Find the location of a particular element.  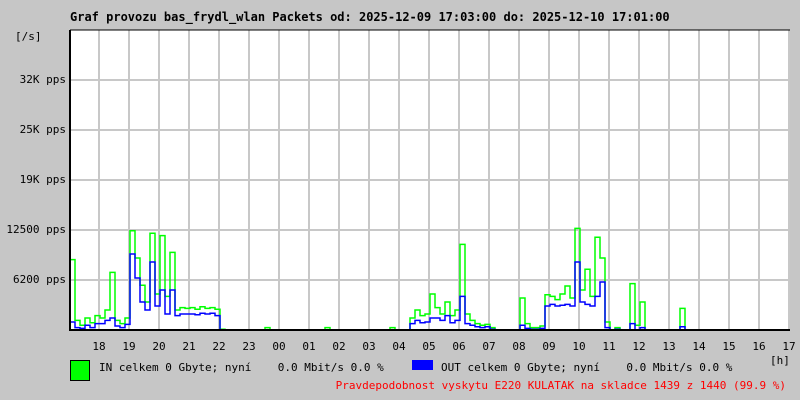

x-tick-label: 13 is located at coordinates (669, 346).